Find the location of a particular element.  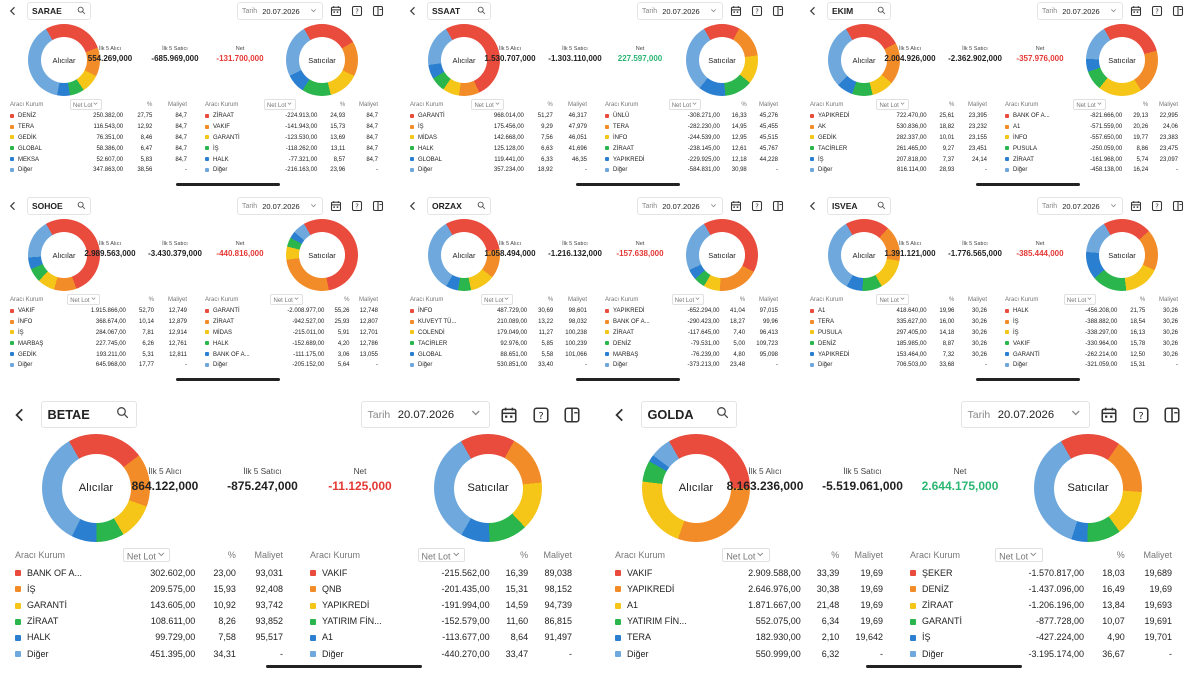

table-row: A1 1.871.667,00 21,48 19,69 is located at coordinates (747, 605).